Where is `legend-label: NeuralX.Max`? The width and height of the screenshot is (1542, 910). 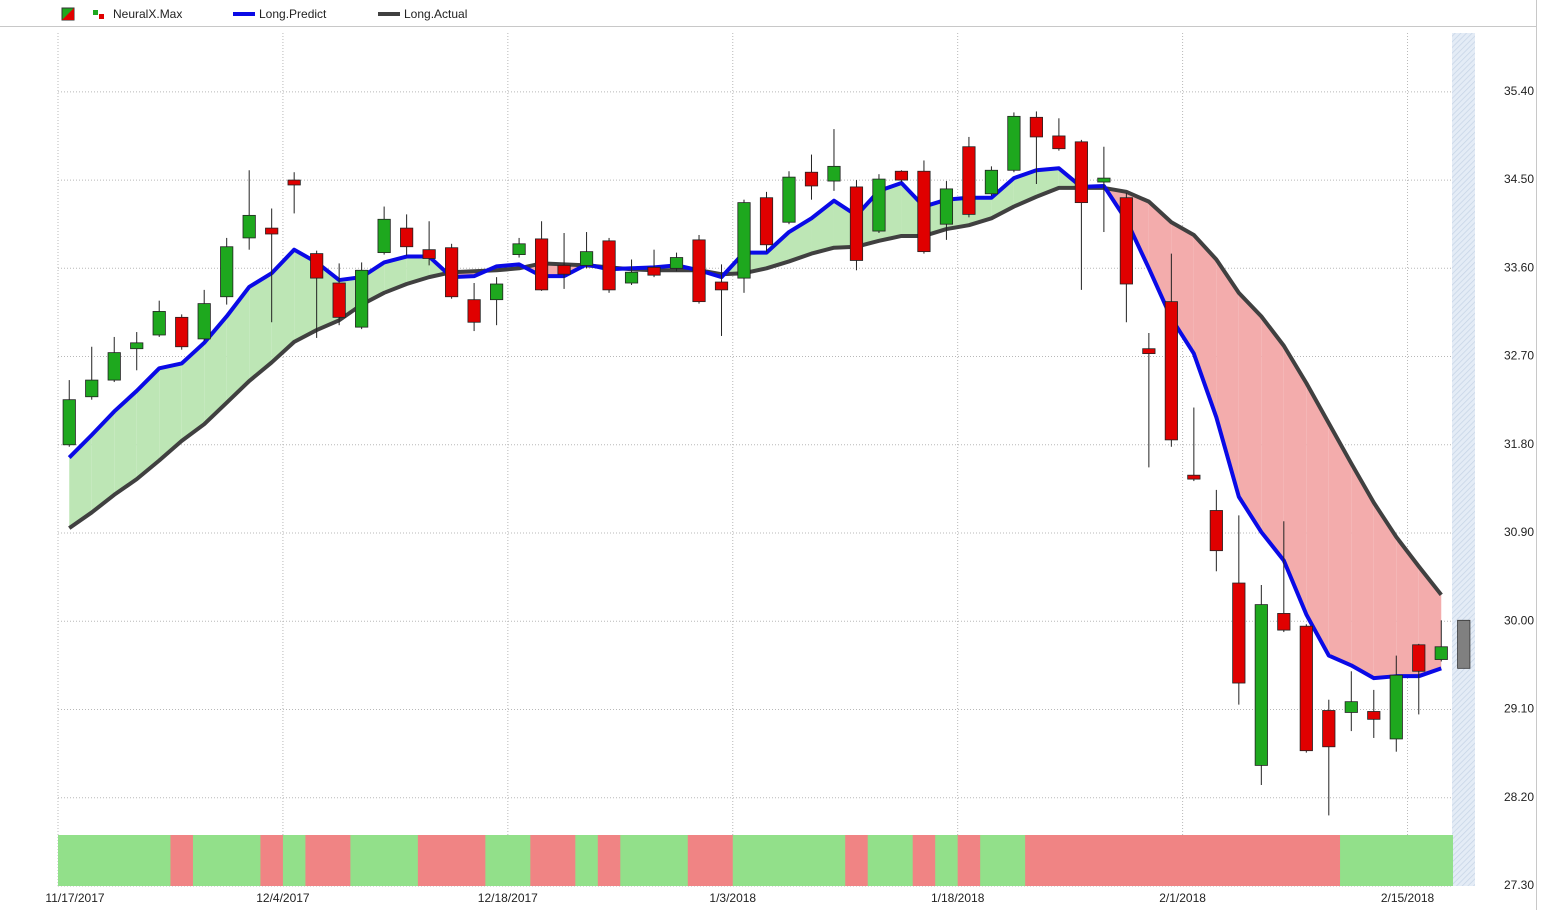
legend-label: NeuralX.Max is located at coordinates (147, 14).